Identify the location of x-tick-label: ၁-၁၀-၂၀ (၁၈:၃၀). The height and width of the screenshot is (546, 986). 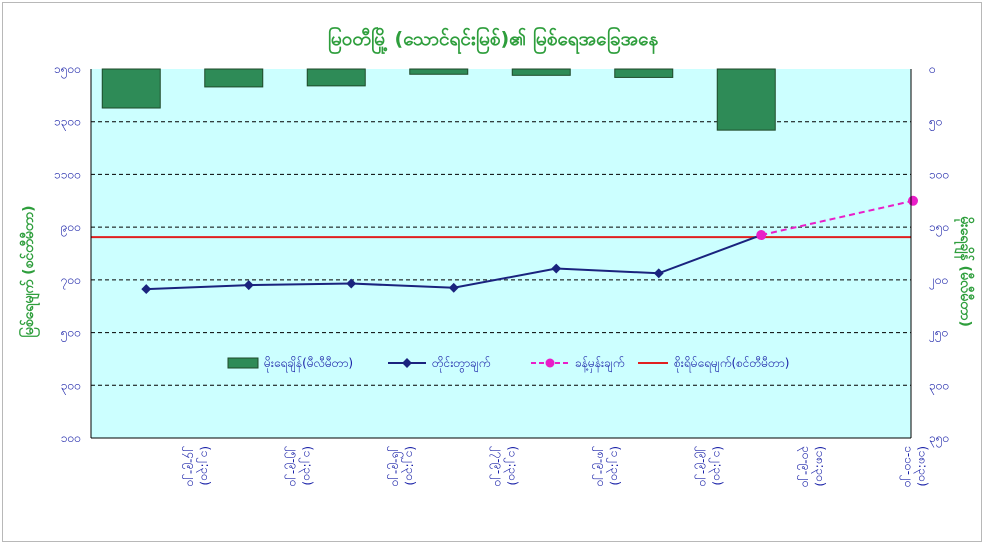
(914, 467).